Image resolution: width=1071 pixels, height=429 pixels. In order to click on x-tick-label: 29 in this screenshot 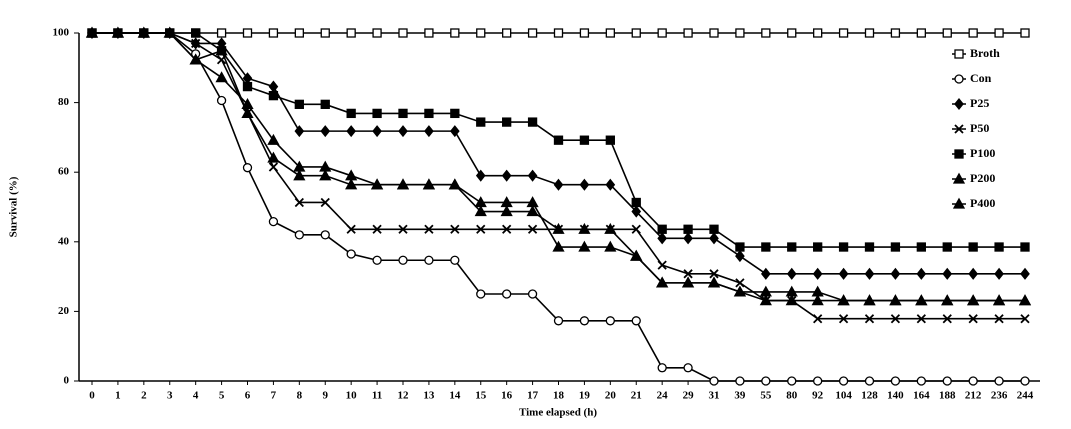, I will do `click(689, 396)`.